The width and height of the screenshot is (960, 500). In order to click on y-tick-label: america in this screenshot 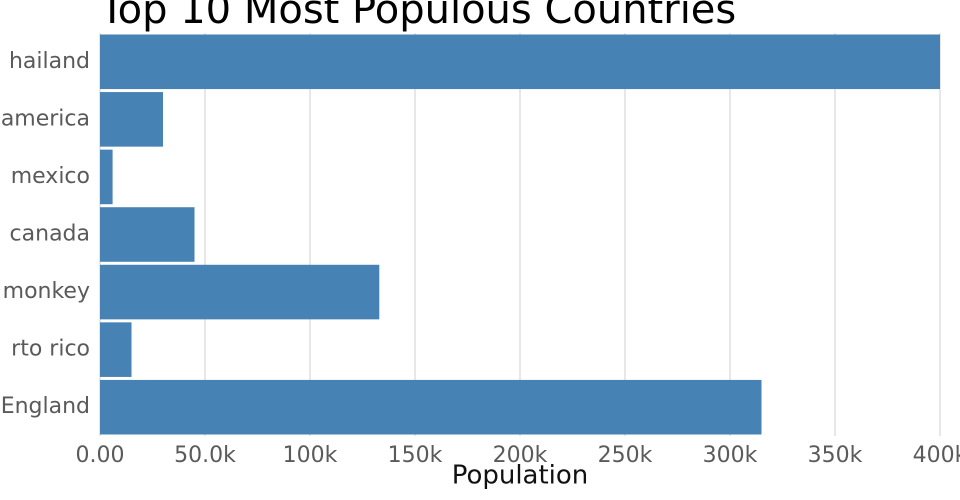, I will do `click(45, 118)`.